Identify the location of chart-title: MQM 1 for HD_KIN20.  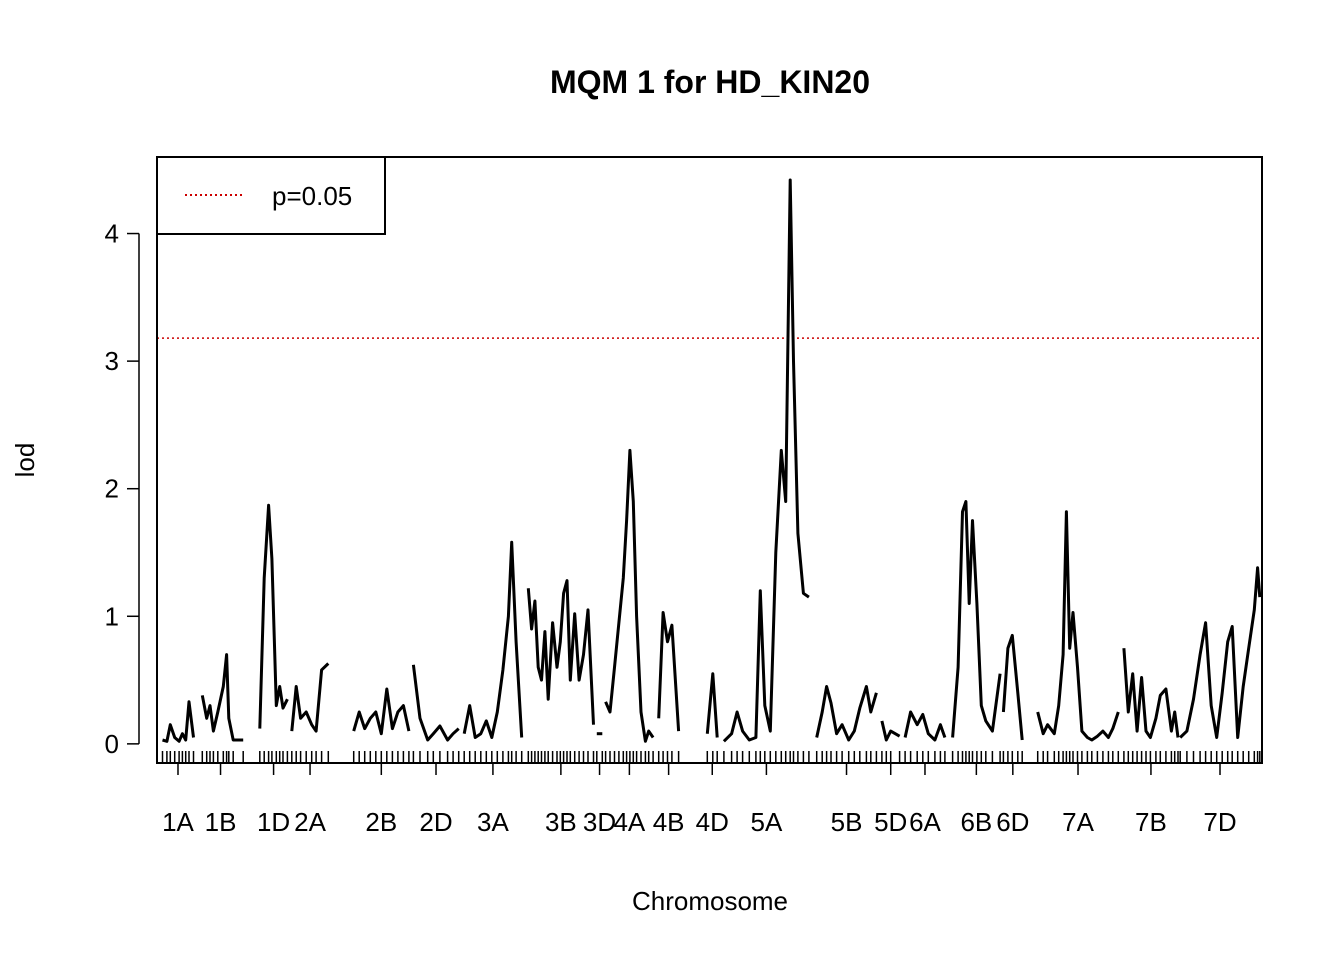
(710, 82).